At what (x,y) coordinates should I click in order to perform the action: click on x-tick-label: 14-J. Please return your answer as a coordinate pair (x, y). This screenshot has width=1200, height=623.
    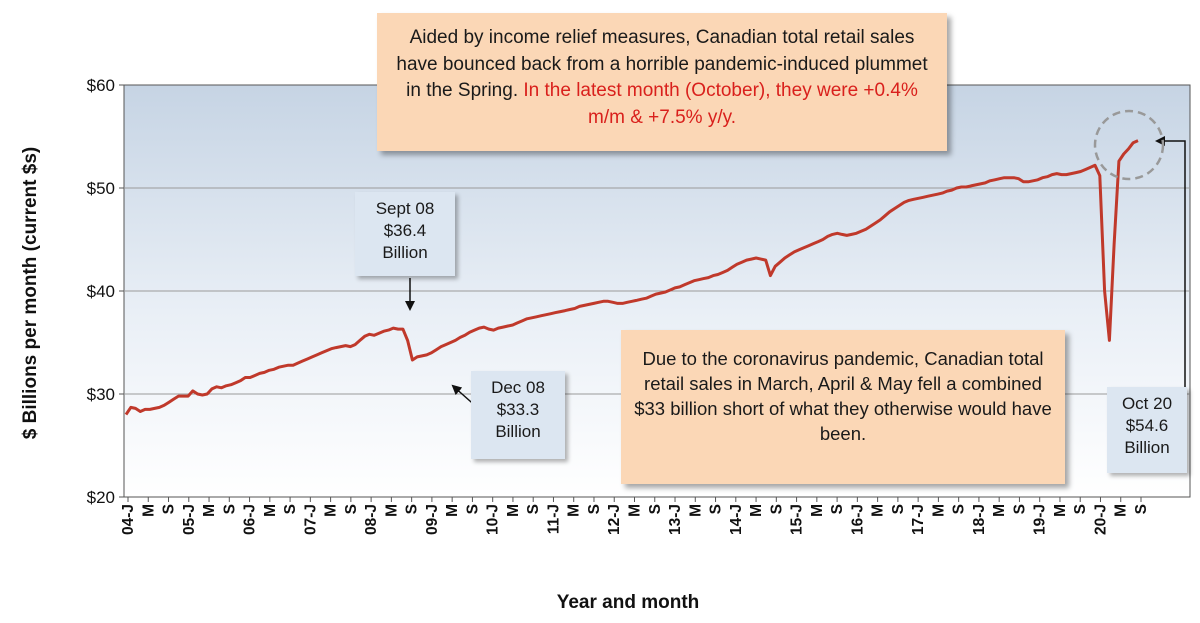
    Looking at the image, I should click on (736, 519).